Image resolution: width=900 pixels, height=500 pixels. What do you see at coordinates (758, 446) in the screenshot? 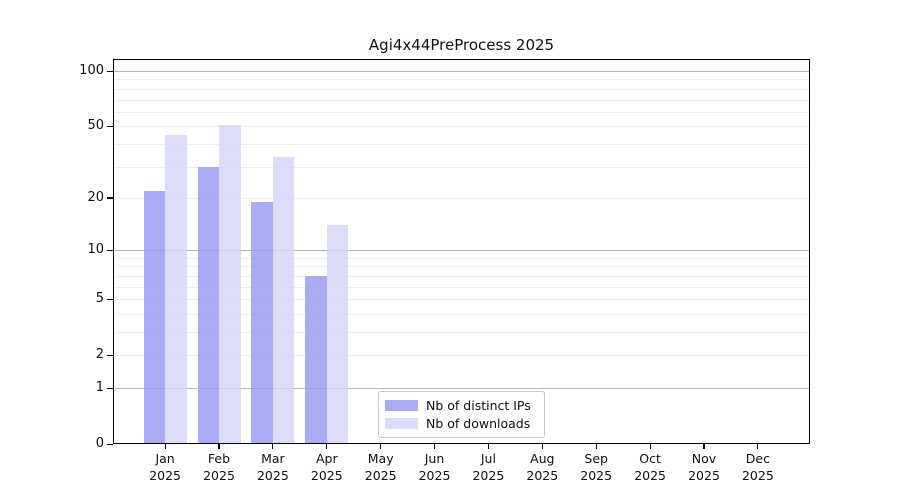
I see `x-tick-mark-dec` at bounding box center [758, 446].